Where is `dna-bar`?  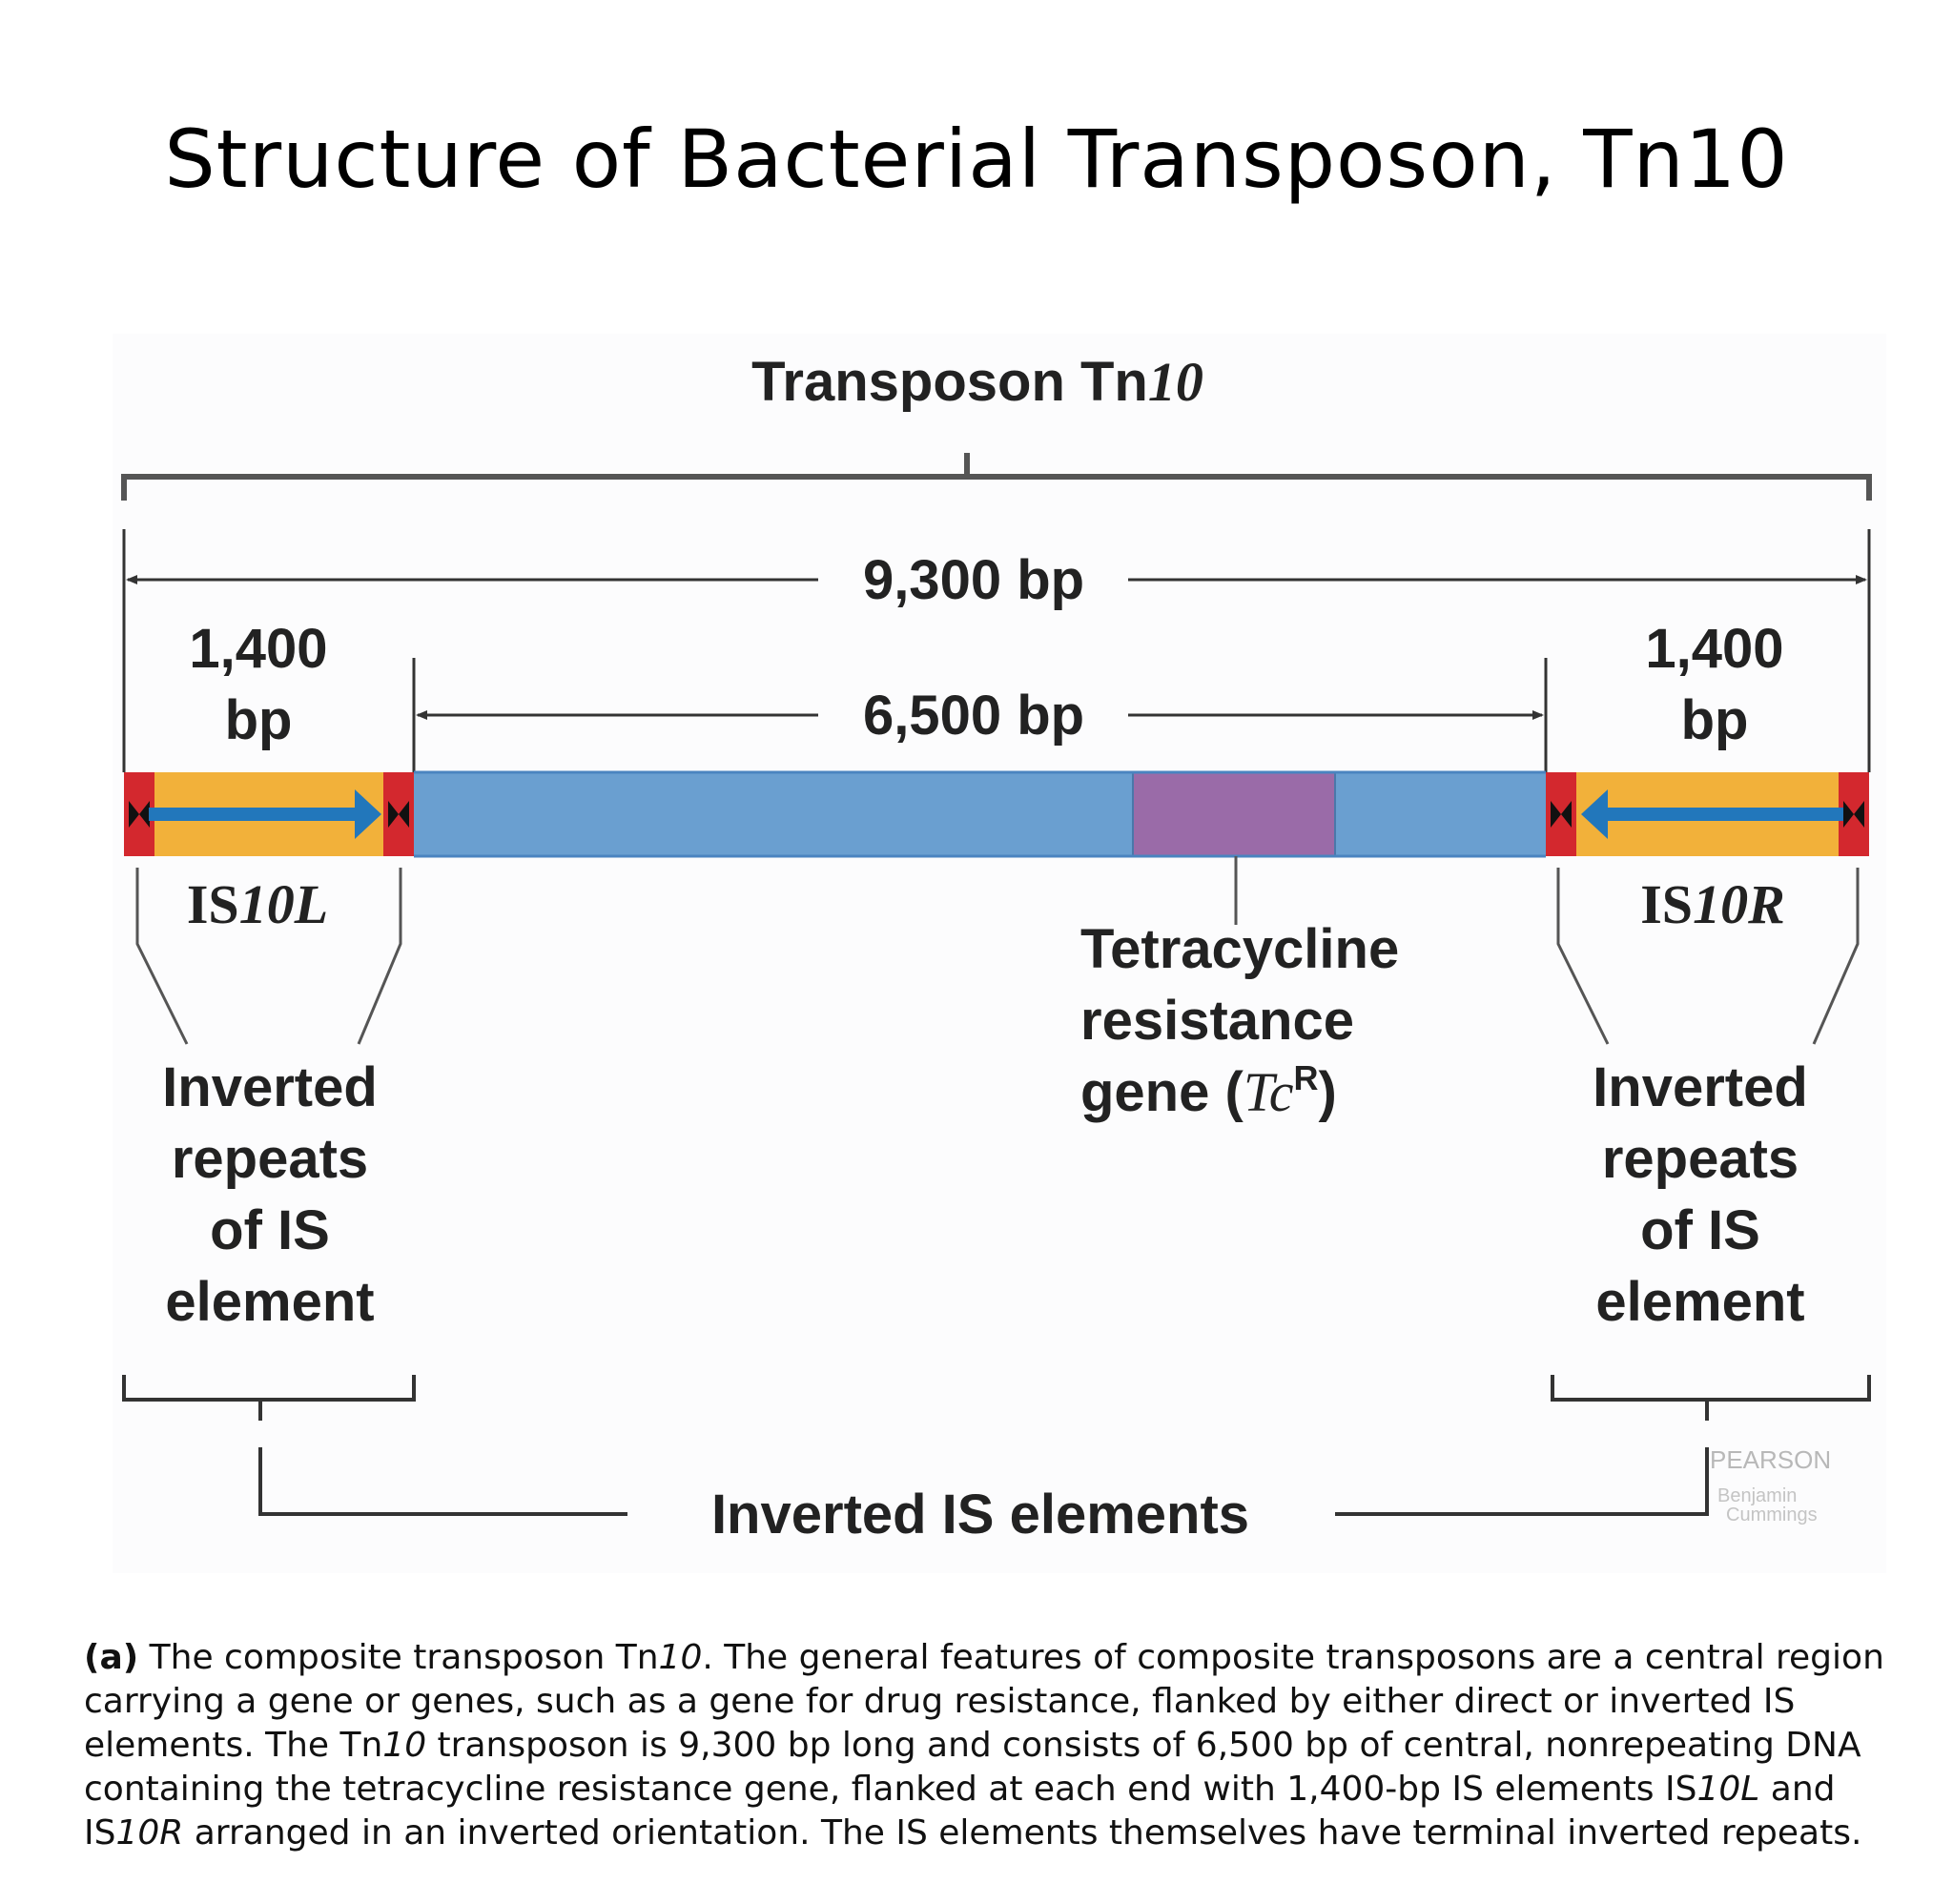
dna-bar is located at coordinates (996, 814).